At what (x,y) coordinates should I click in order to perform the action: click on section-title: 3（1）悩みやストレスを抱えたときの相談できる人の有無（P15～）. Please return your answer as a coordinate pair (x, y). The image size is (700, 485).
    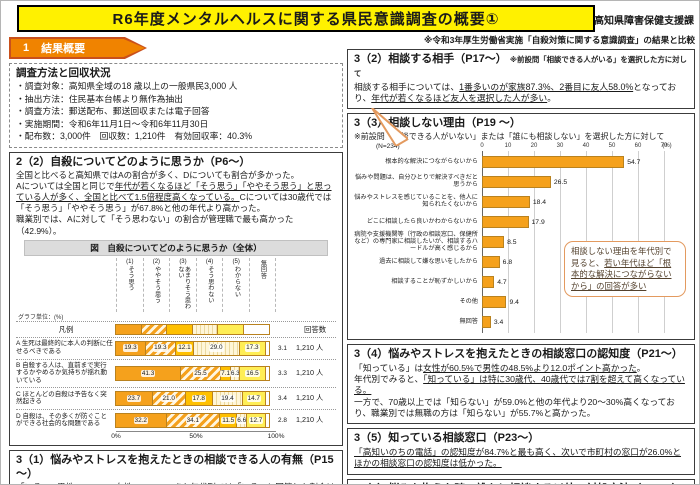
    Looking at the image, I should click on (175, 466).